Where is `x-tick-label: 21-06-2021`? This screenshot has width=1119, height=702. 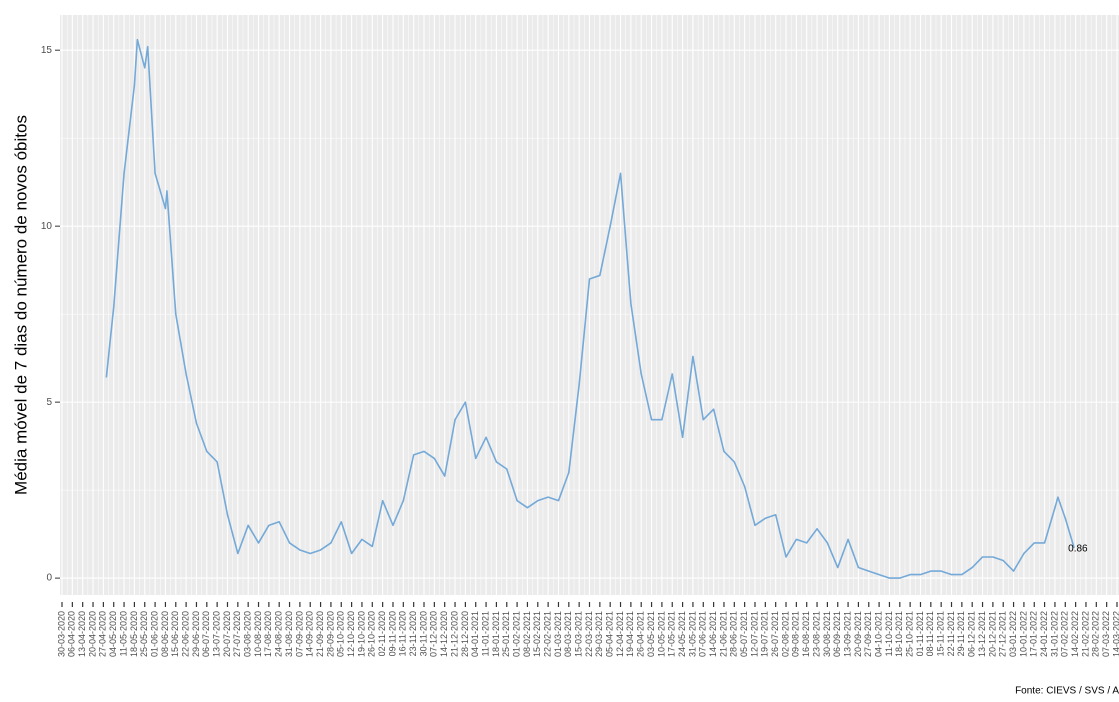
x-tick-label: 21-06-2021 is located at coordinates (723, 634).